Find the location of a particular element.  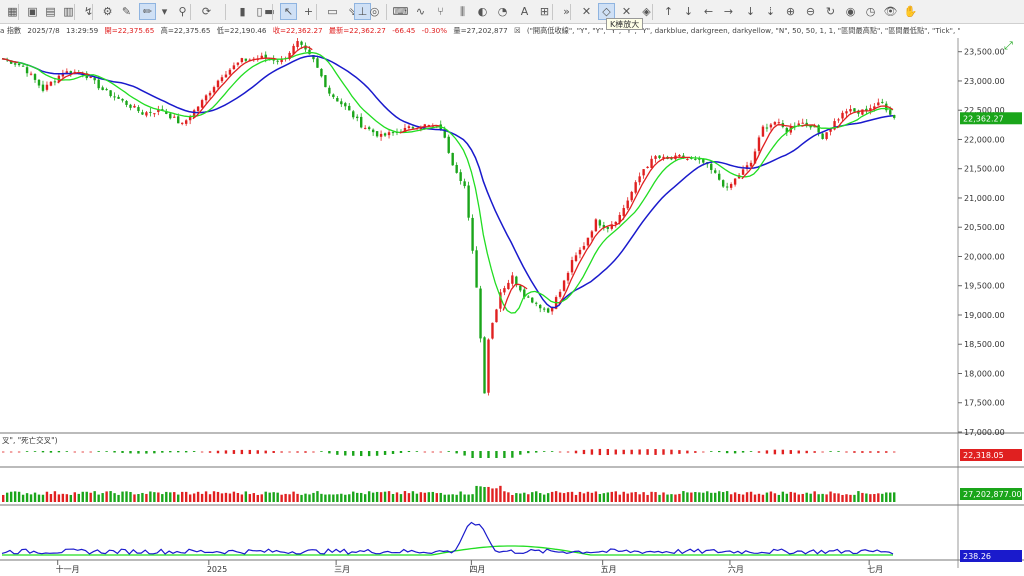

dropdown-icon: ▾ is located at coordinates (164, 11).